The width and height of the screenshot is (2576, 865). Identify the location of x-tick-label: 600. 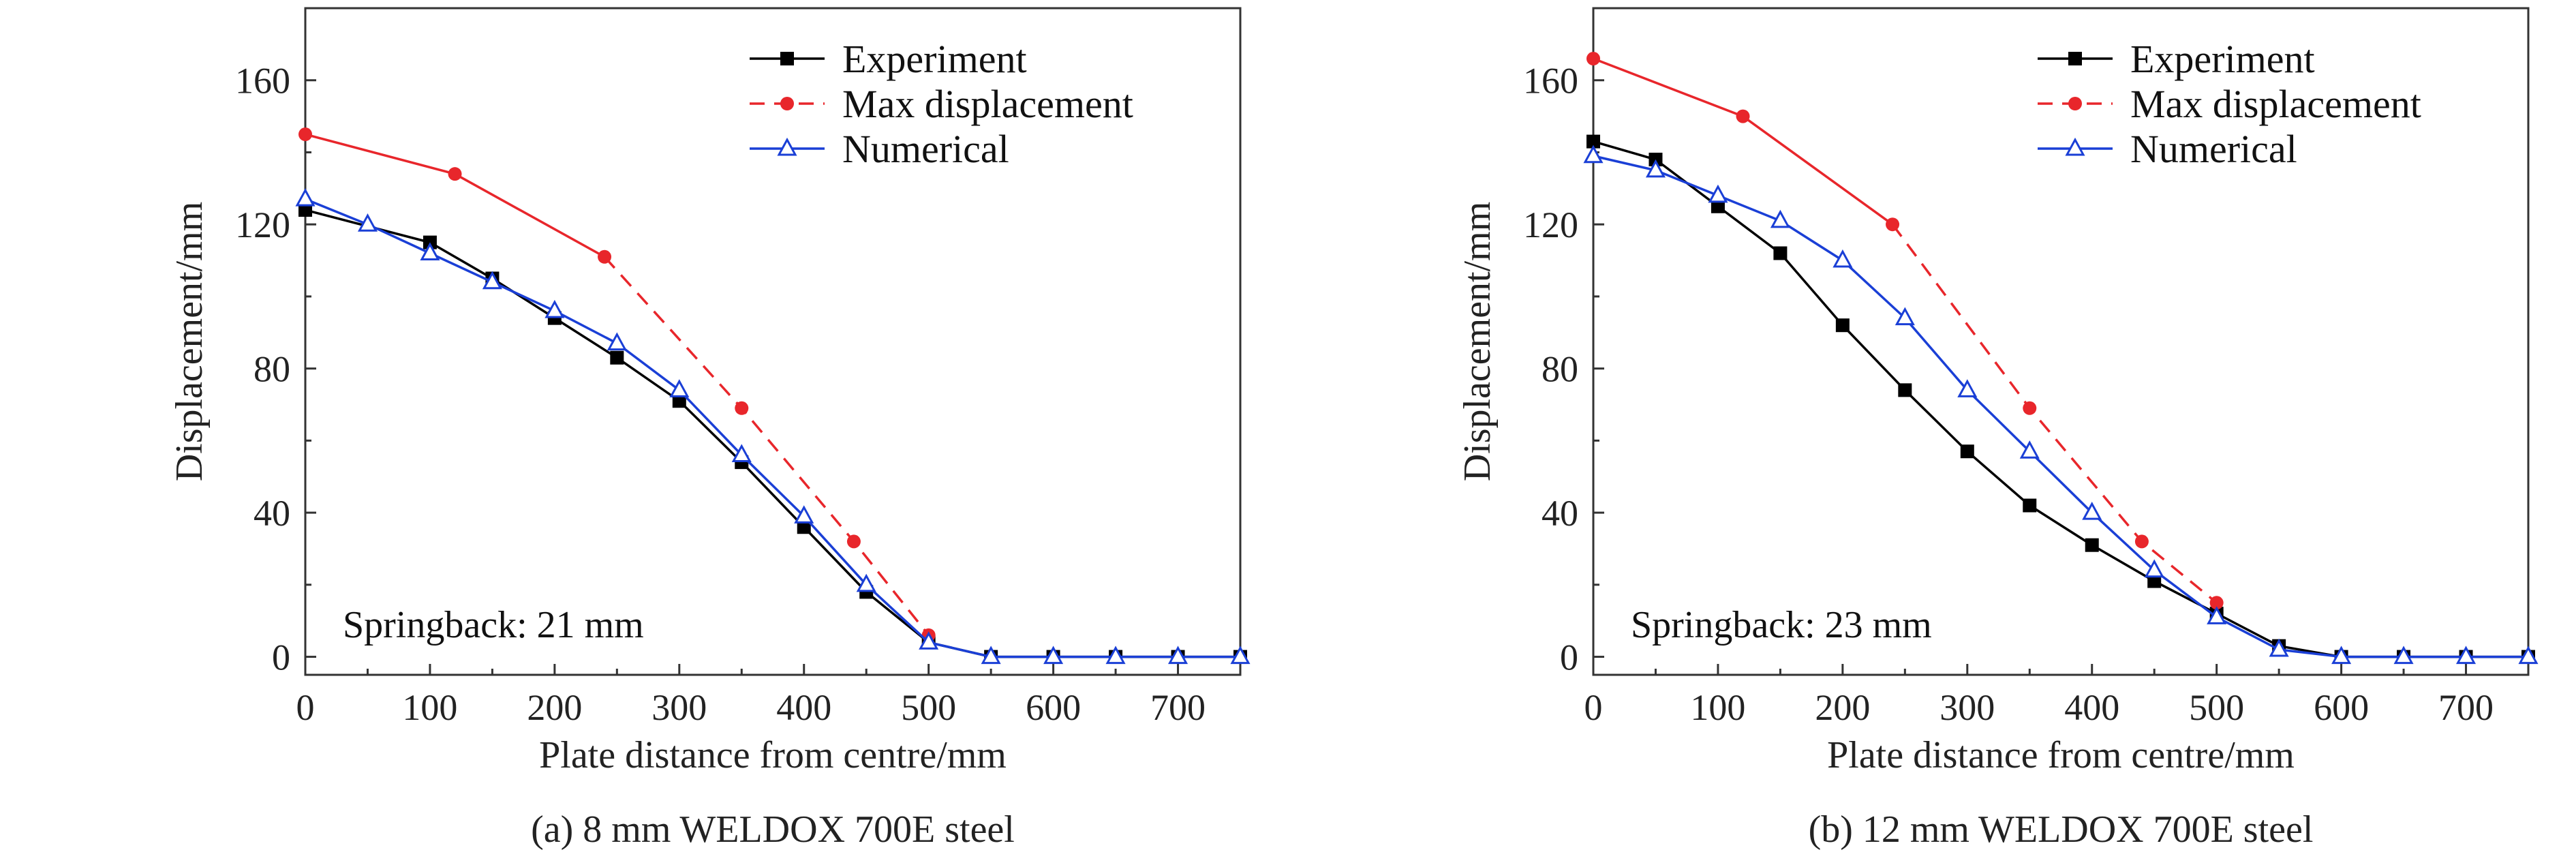
(1053, 707).